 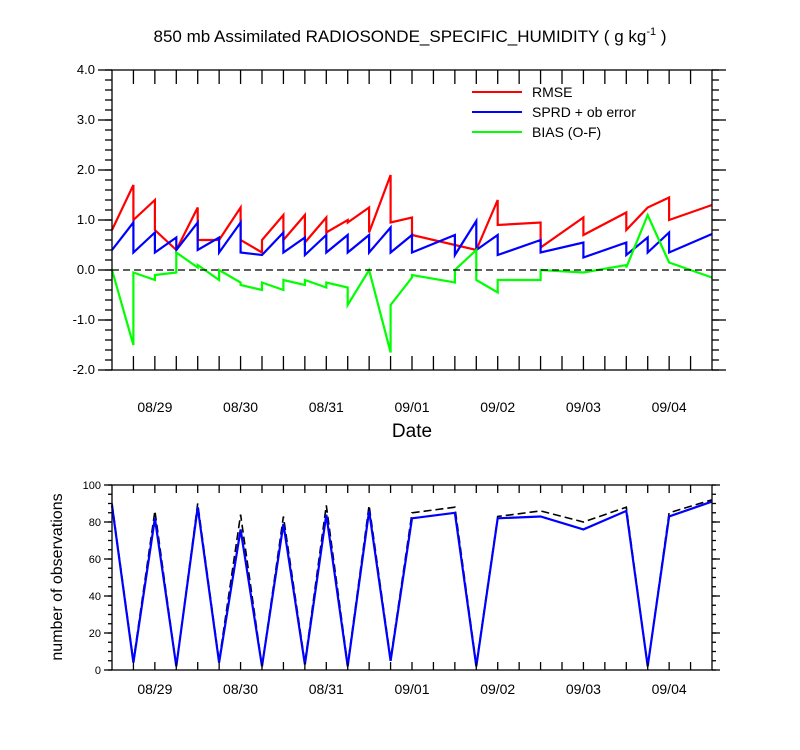 I want to click on legend-label-sprd: SPRD + ob error, so click(x=584, y=112).